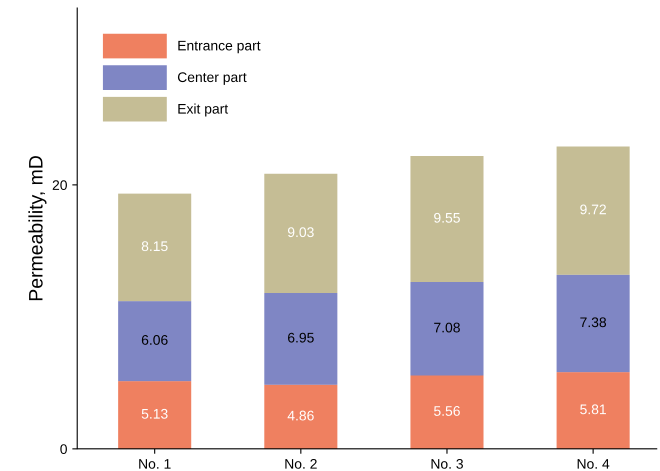 This screenshot has width=660, height=471. I want to click on y-tick-label: 0, so click(63, 449).